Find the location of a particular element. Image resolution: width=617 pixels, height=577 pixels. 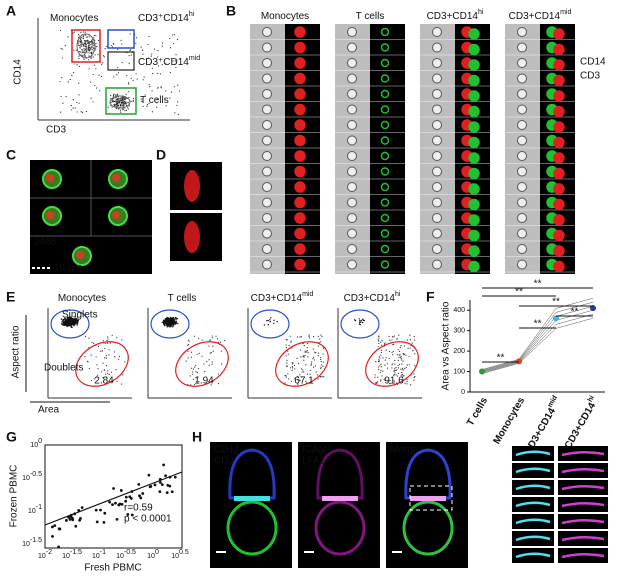

legend-entry: CD14 is located at coordinates (593, 62).